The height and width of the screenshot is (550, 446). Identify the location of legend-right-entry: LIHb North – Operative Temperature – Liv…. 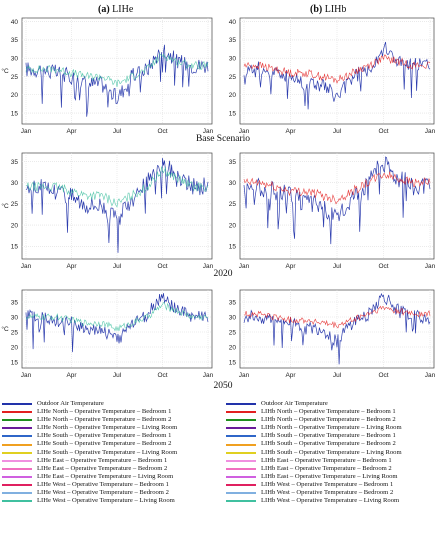
(314, 428).